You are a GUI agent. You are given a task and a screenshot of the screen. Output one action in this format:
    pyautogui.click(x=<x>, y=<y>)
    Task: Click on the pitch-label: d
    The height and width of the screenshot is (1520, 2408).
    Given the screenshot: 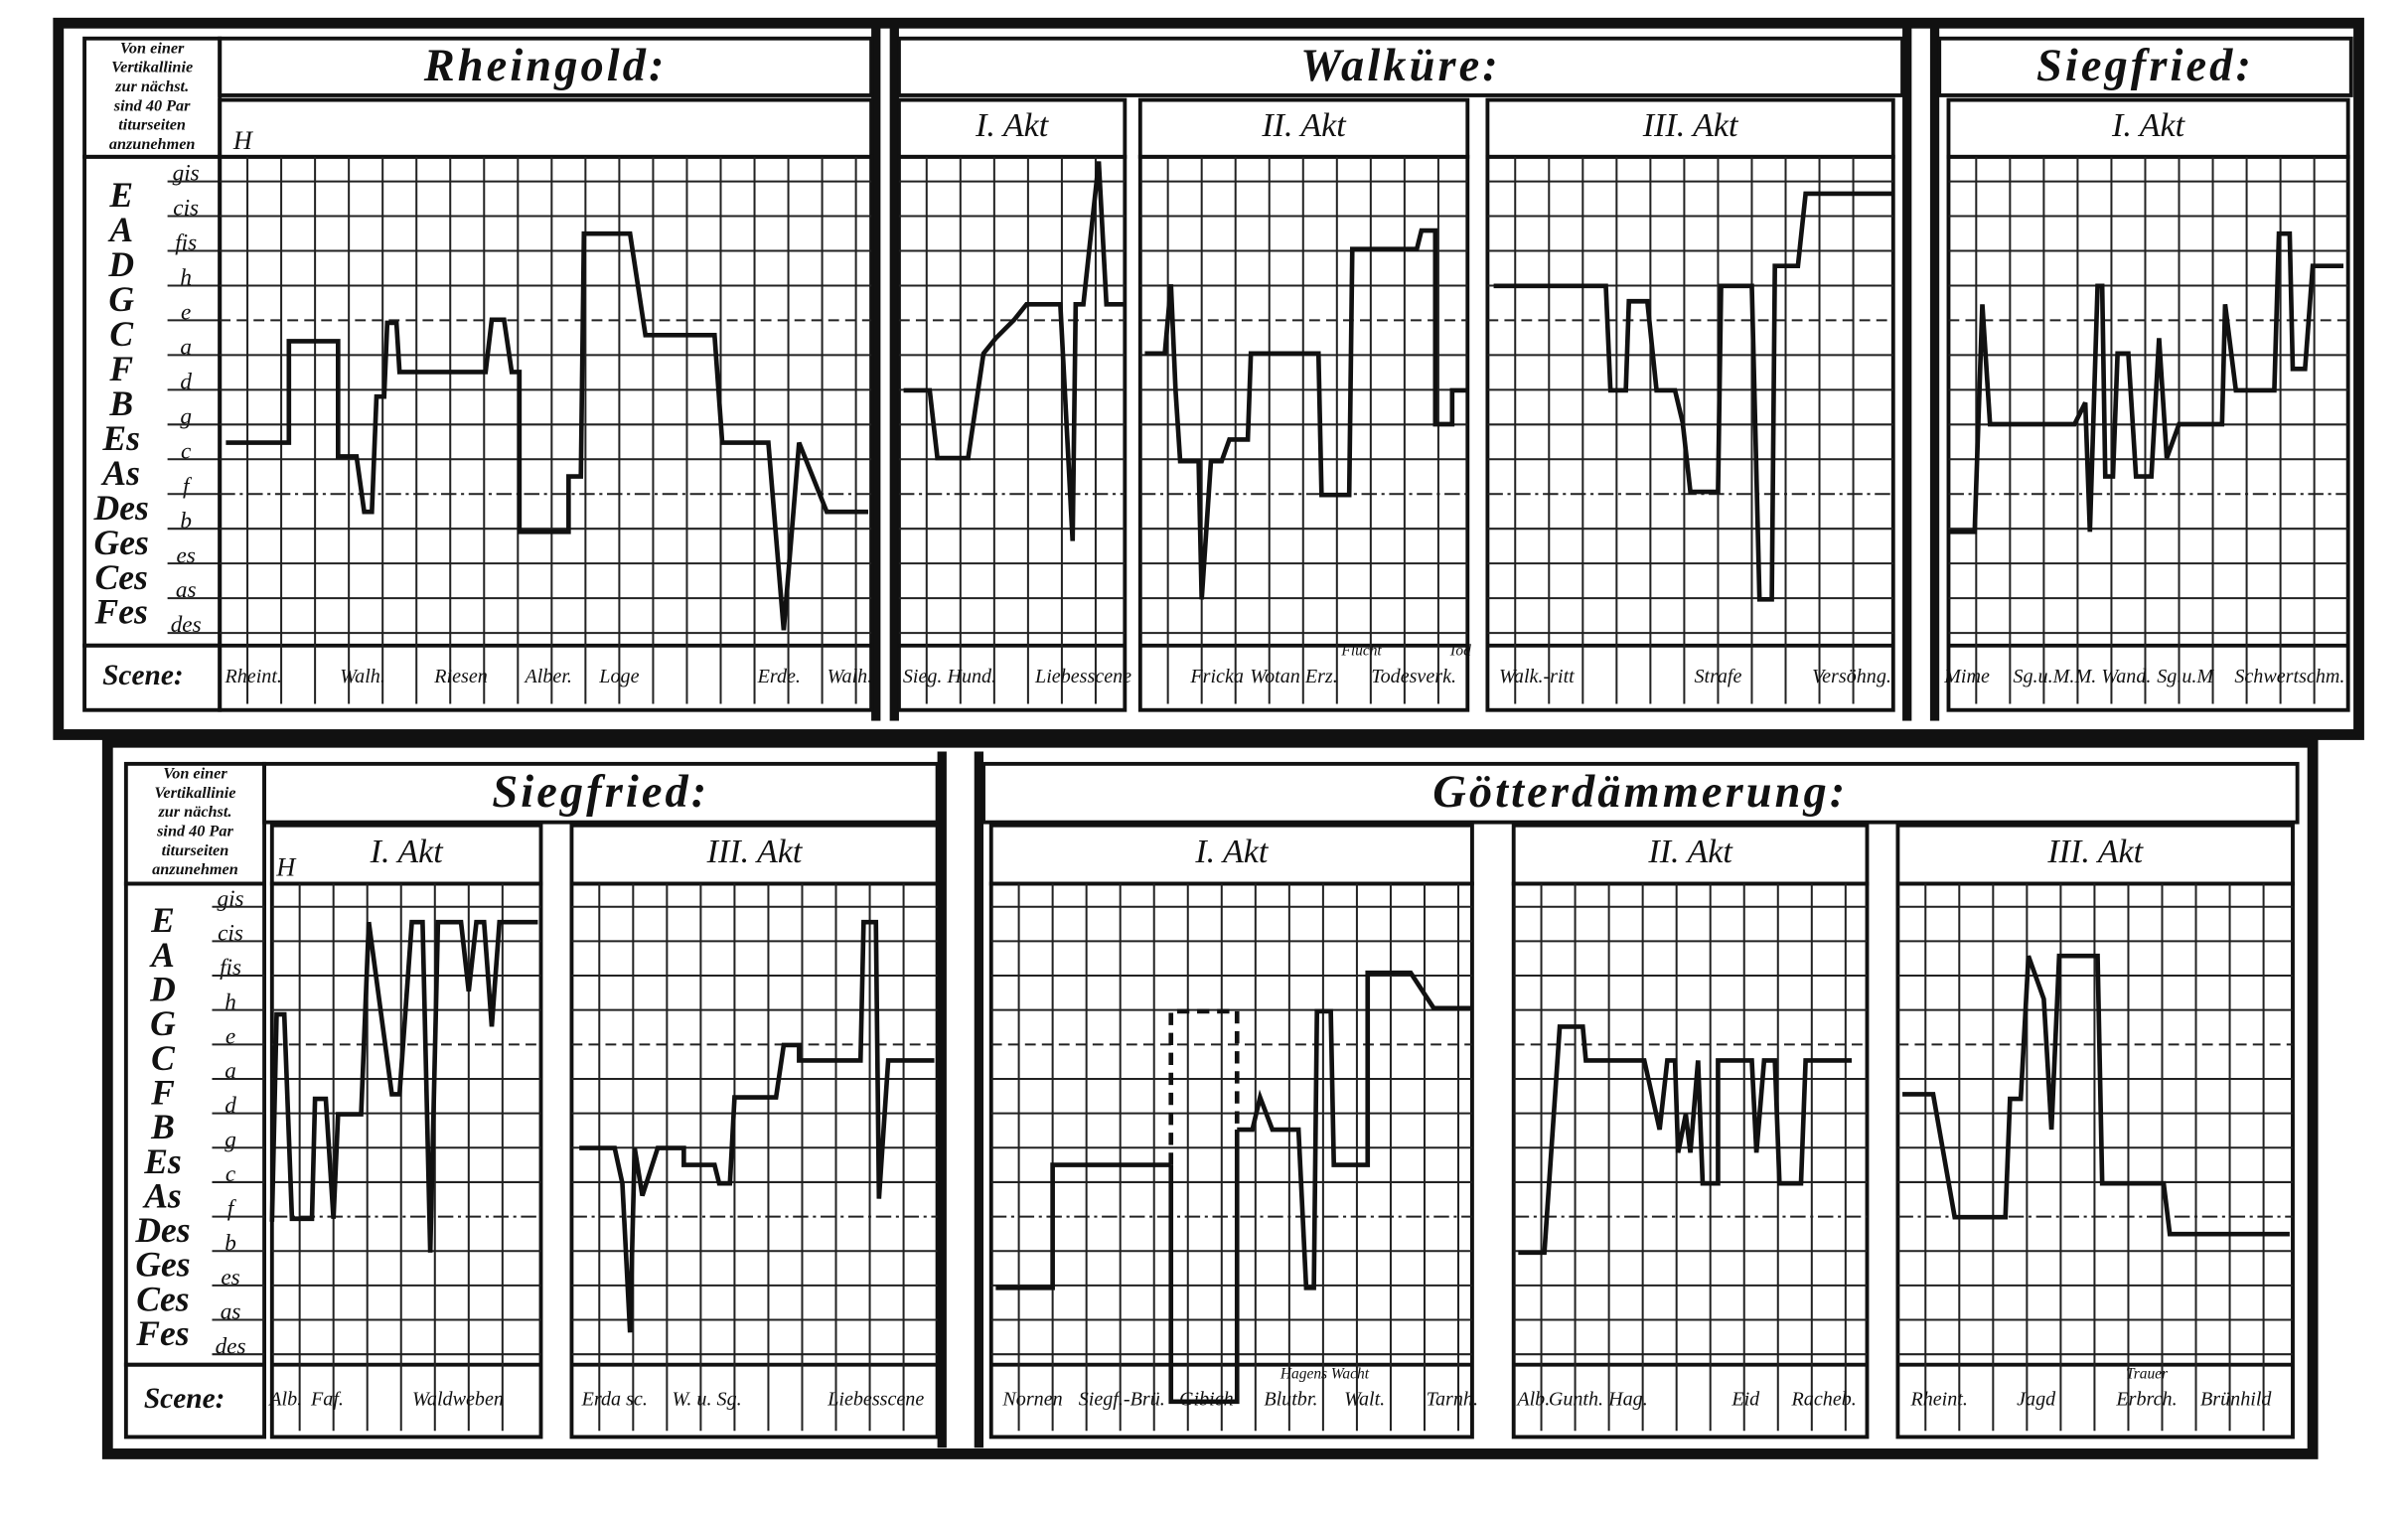 What is the action you would take?
    pyautogui.click(x=186, y=381)
    